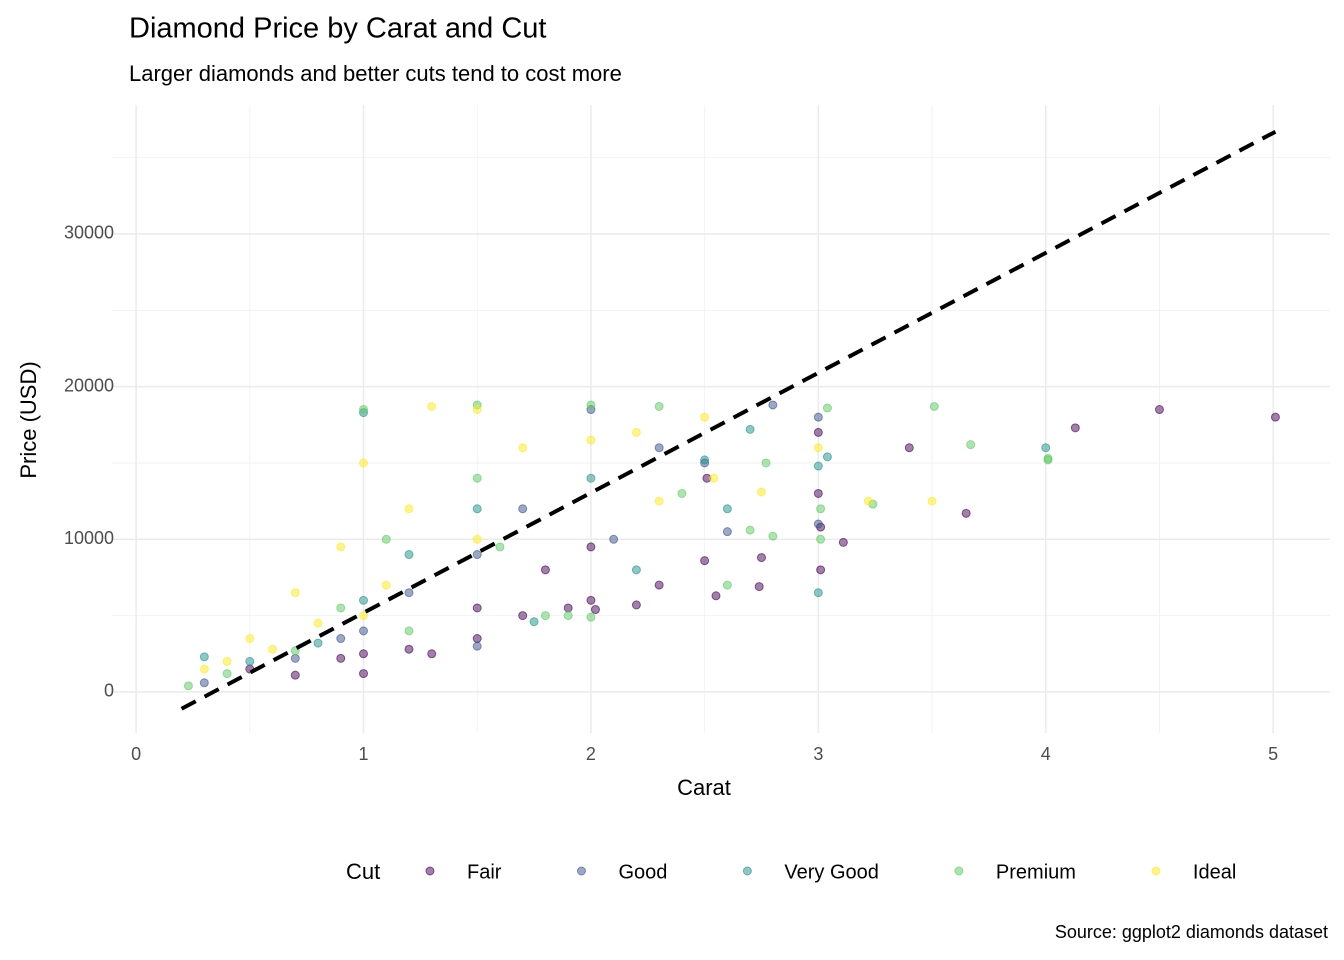  What do you see at coordinates (89, 538) in the screenshot?
I see `y-tick-label: 10000` at bounding box center [89, 538].